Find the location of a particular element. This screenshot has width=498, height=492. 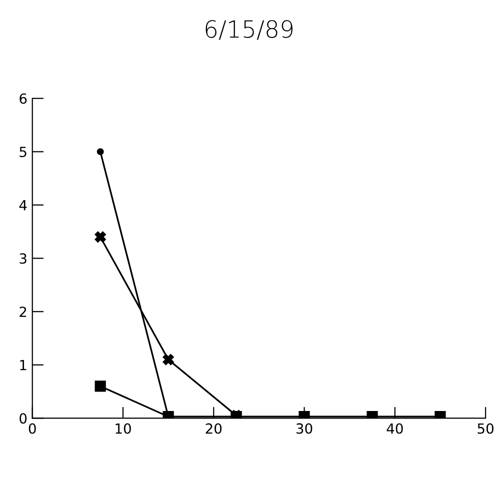

x-tick-label: 50 is located at coordinates (486, 428).